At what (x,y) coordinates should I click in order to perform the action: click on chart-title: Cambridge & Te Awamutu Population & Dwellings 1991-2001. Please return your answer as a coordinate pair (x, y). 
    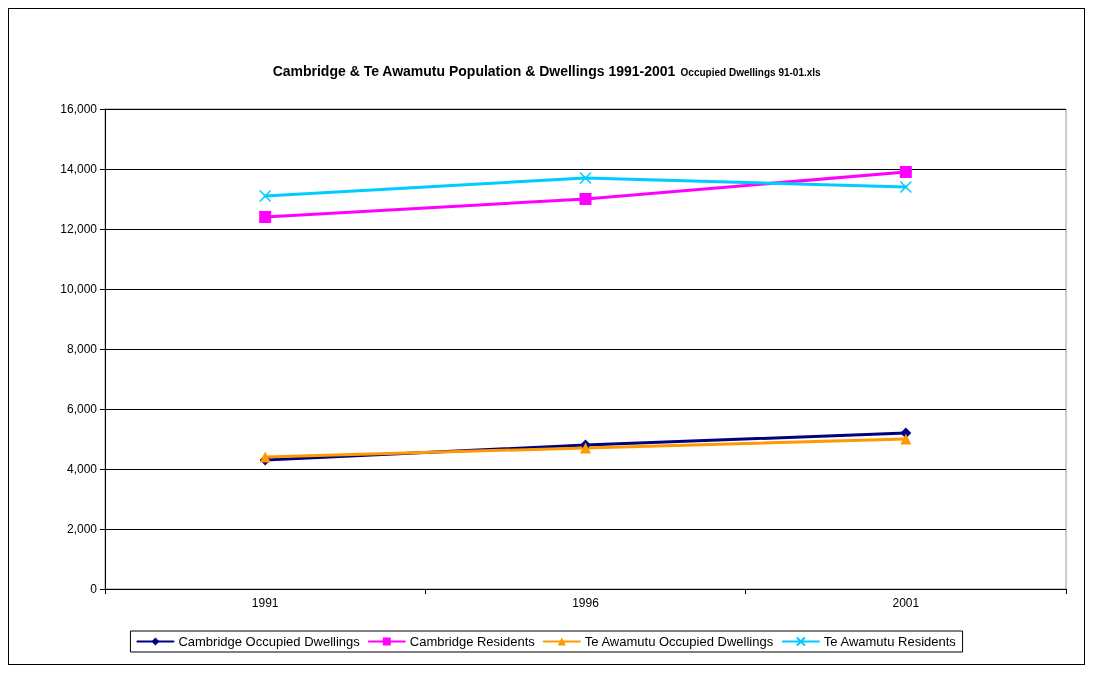
    Looking at the image, I should click on (474, 71).